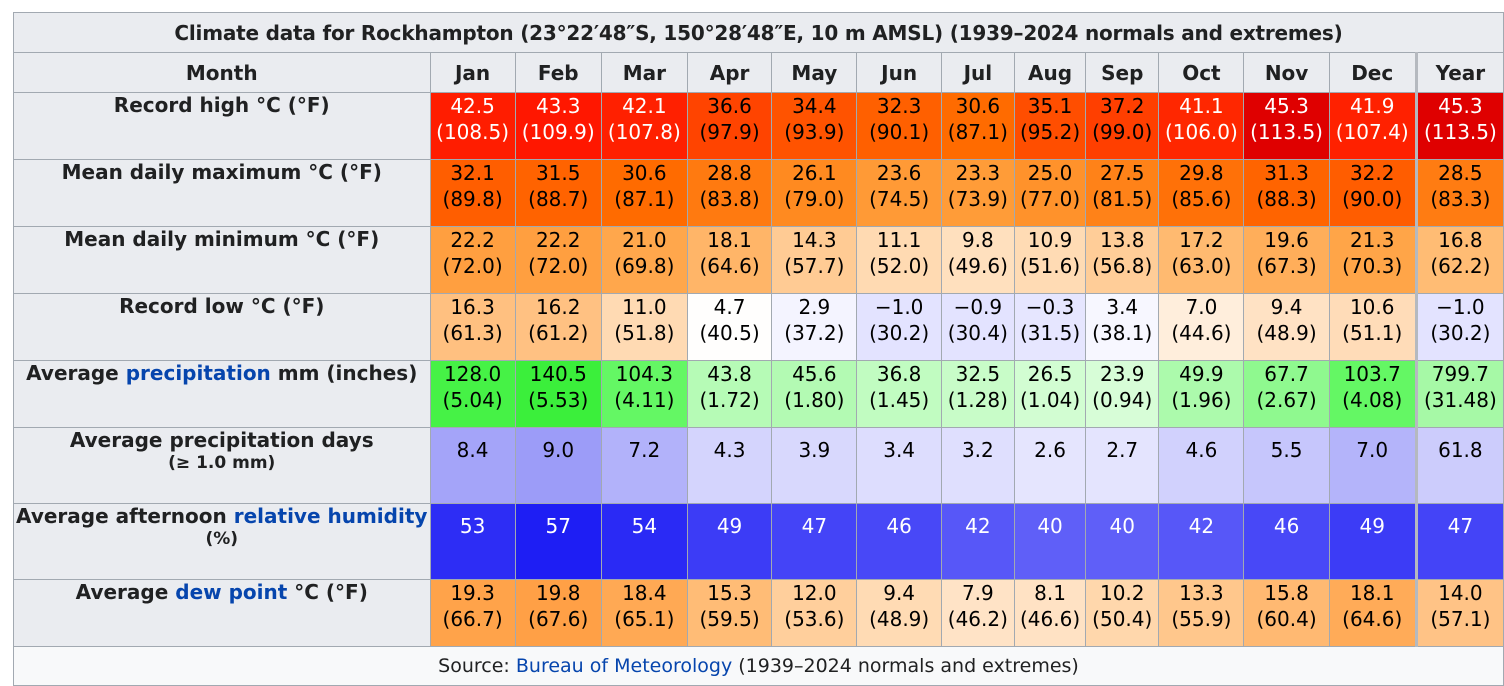  What do you see at coordinates (1459, 394) in the screenshot?
I see `data-cell-precip-year: 799.7 (31.48)` at bounding box center [1459, 394].